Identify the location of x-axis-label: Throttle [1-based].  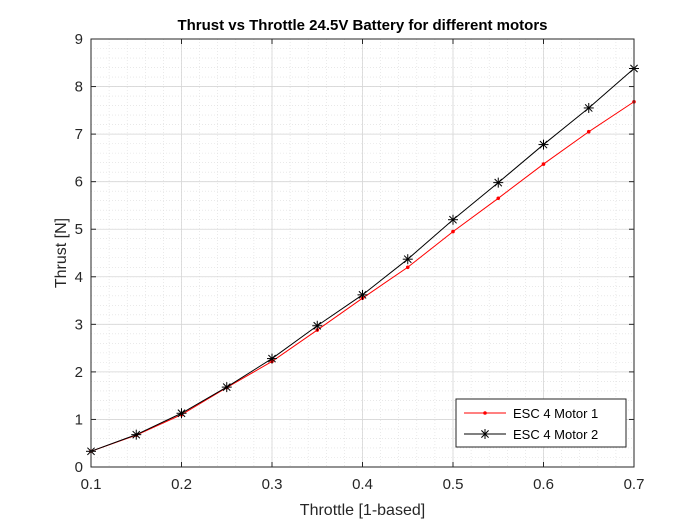
(362, 510).